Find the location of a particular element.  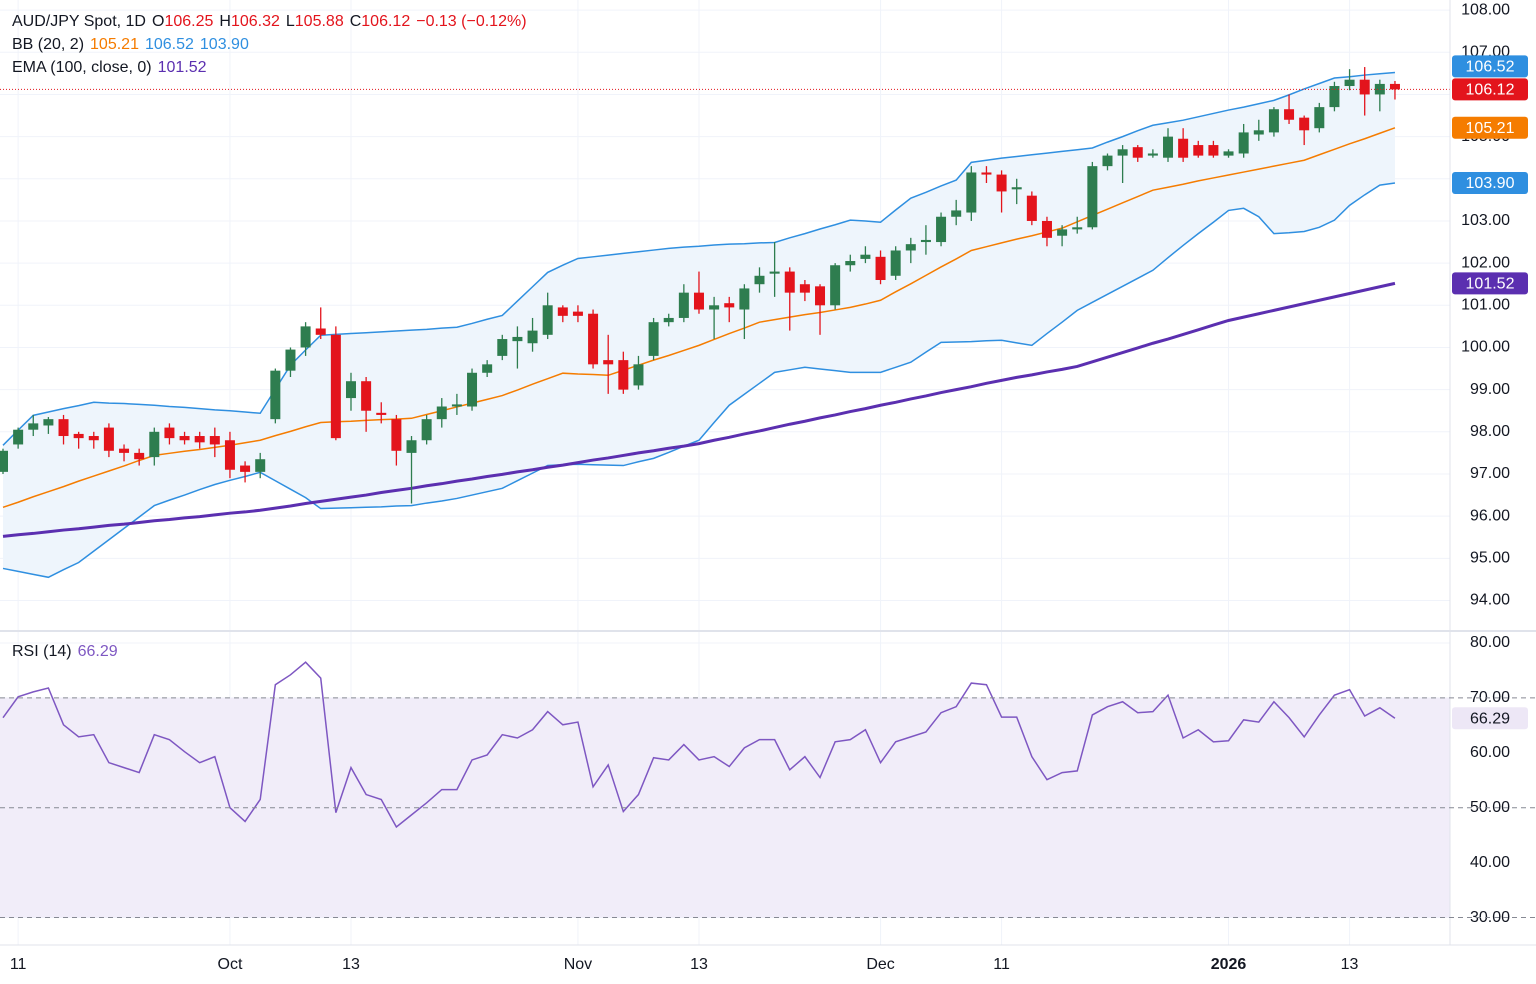

legend-rsi: RSI (14) 66.29 is located at coordinates (68, 651).